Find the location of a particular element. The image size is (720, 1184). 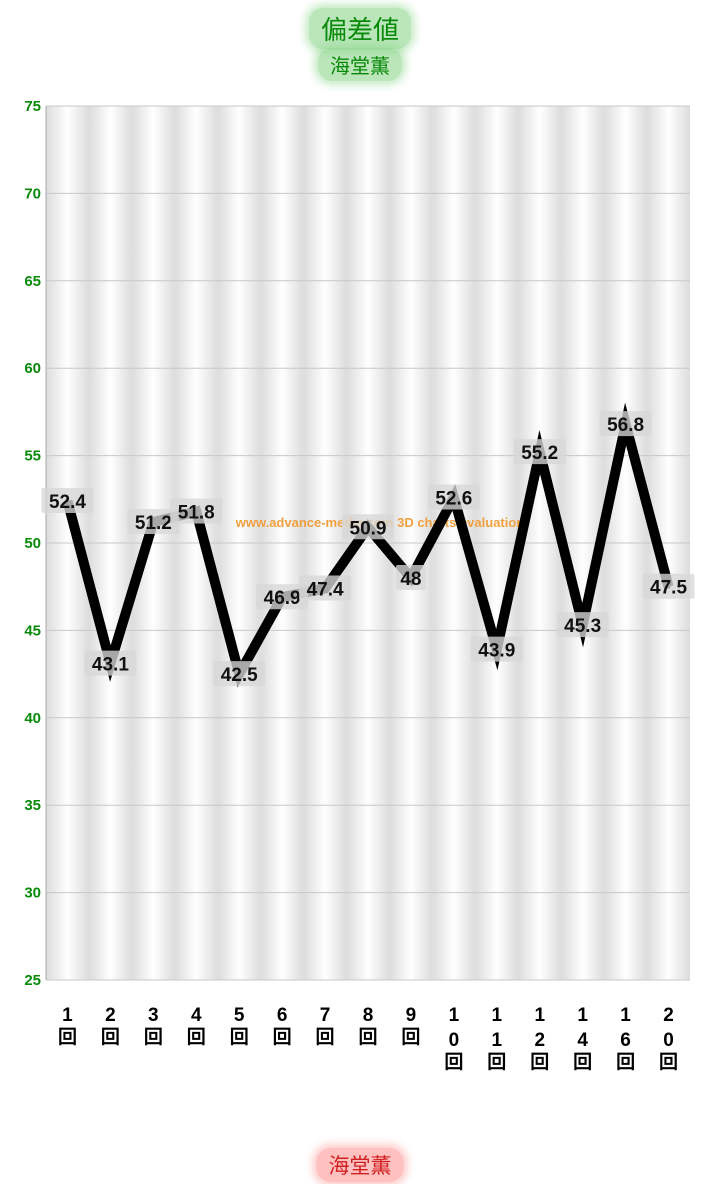

data-label: 47.5 is located at coordinates (668, 586).